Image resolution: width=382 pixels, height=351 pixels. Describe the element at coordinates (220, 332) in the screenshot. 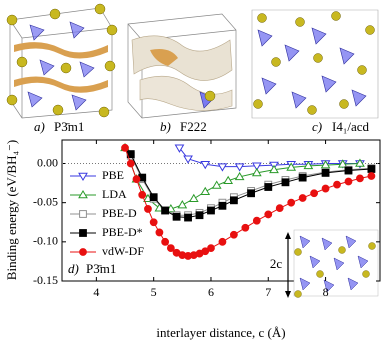

I see `x-axis-label: interlayer distance, c (Å)` at that location.